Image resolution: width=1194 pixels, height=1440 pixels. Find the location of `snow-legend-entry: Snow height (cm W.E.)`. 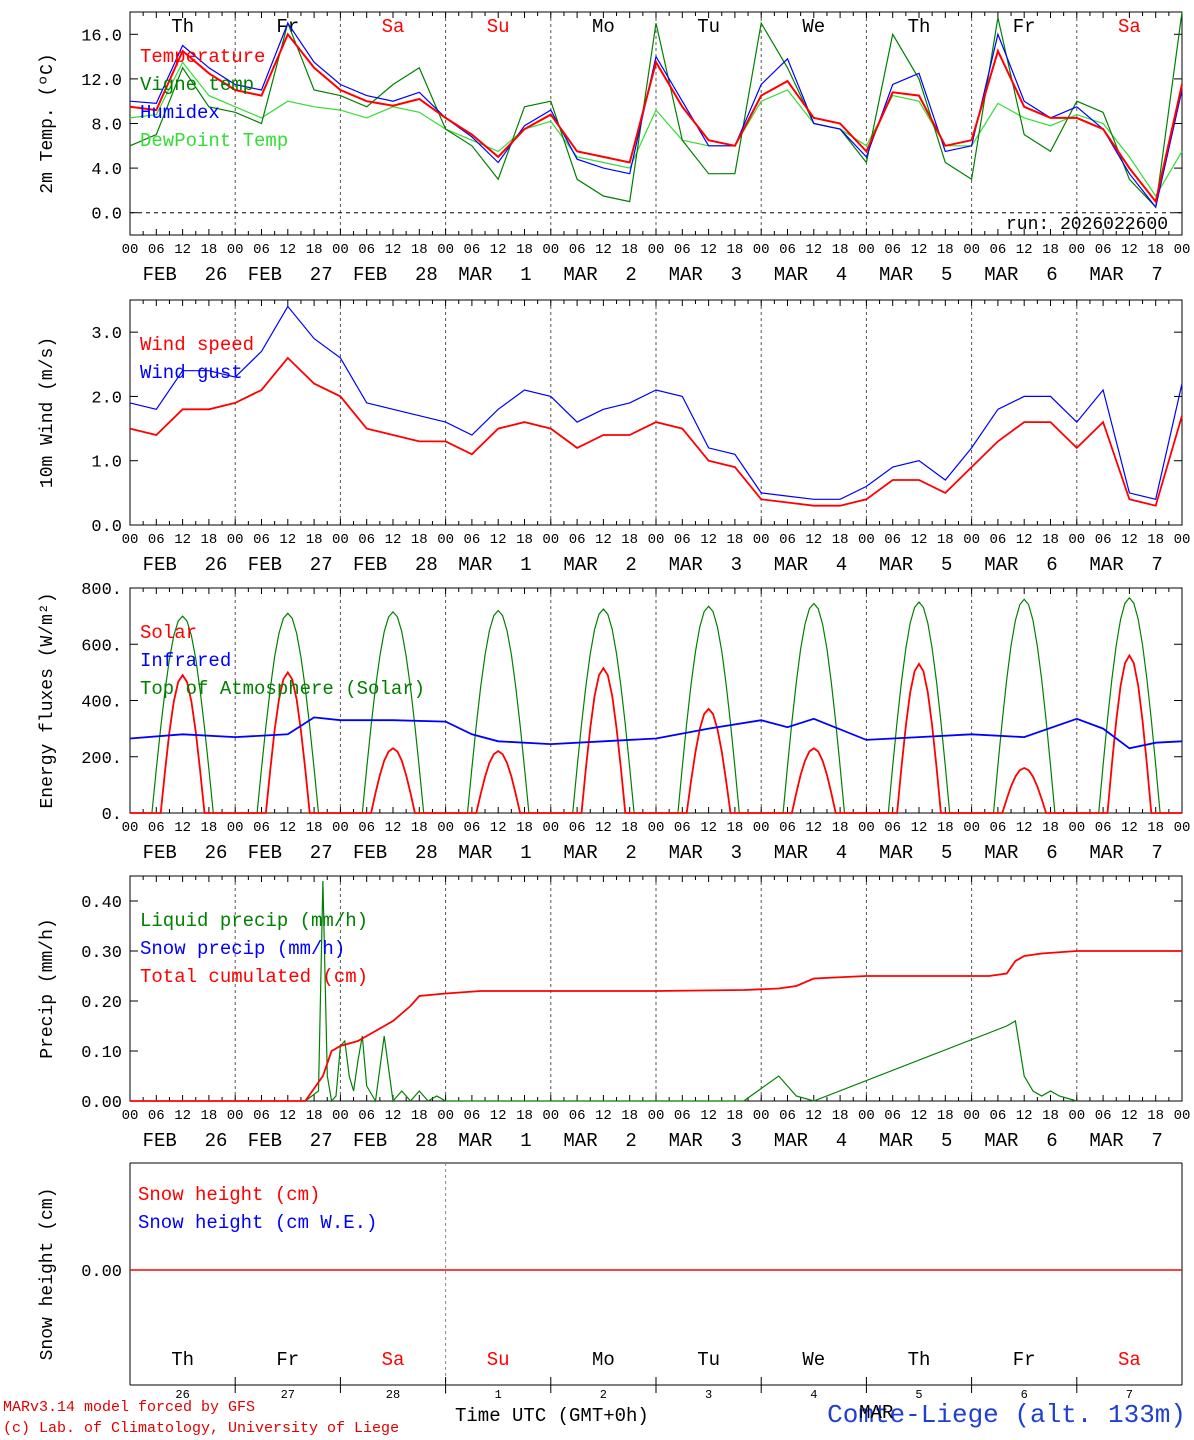

snow-legend-entry: Snow height (cm W.E.) is located at coordinates (257, 1223).